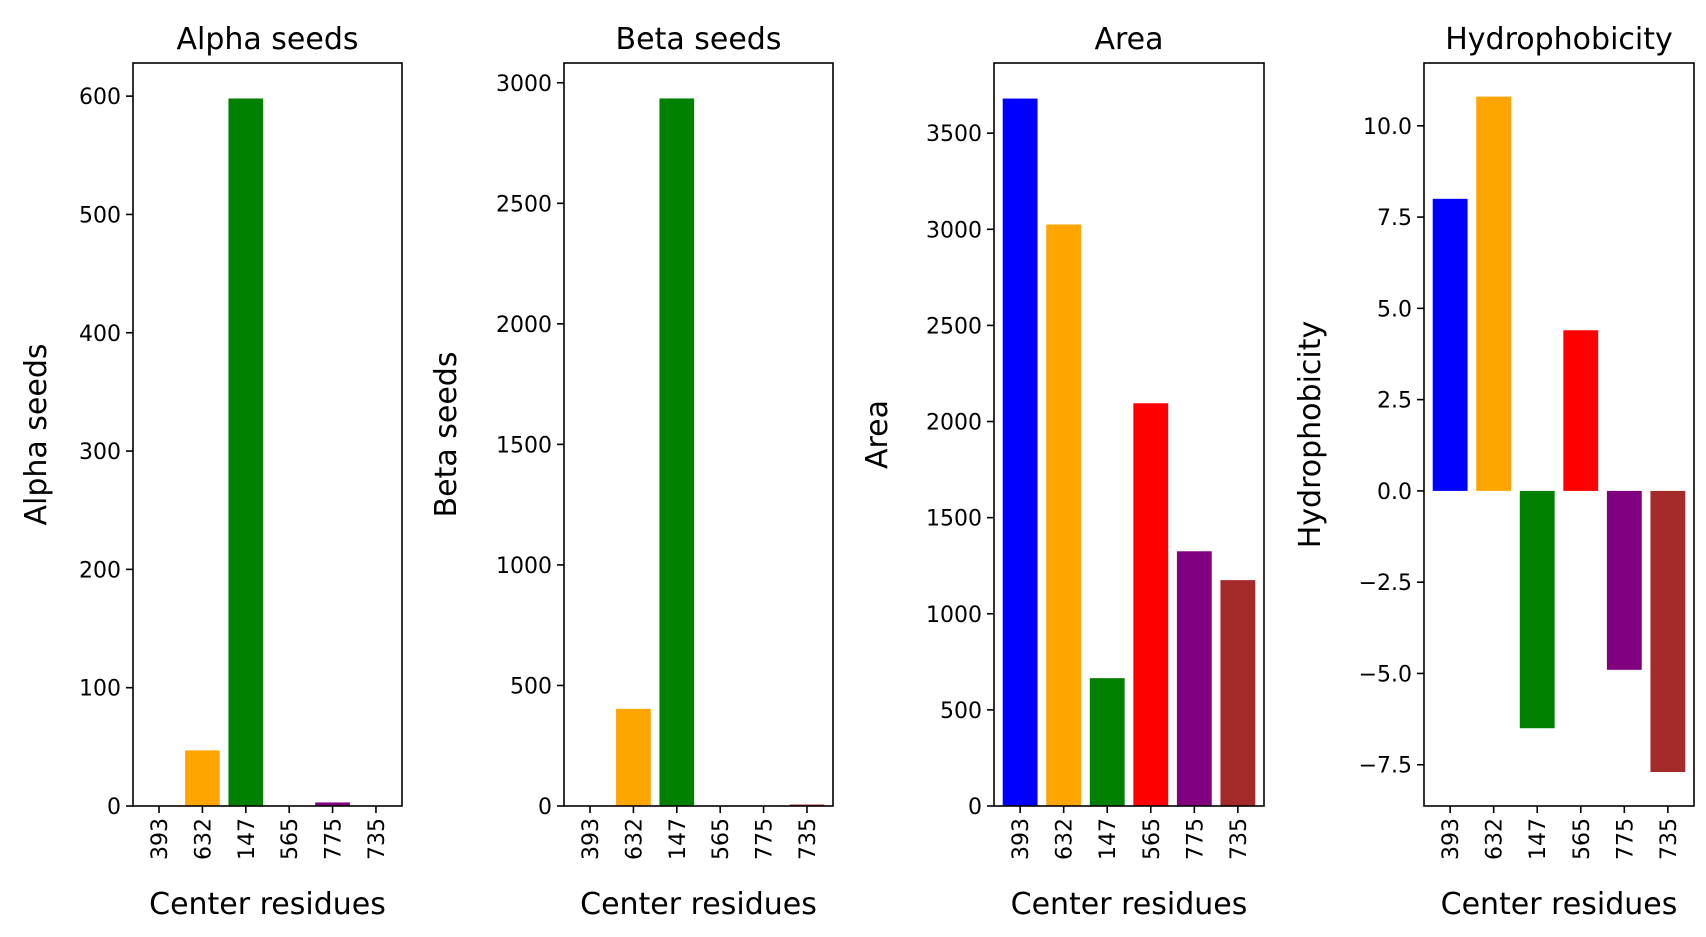 Image resolution: width=1706 pixels, height=937 pixels. I want to click on y-tick-label-alpha-seeds: 400, so click(100, 334).